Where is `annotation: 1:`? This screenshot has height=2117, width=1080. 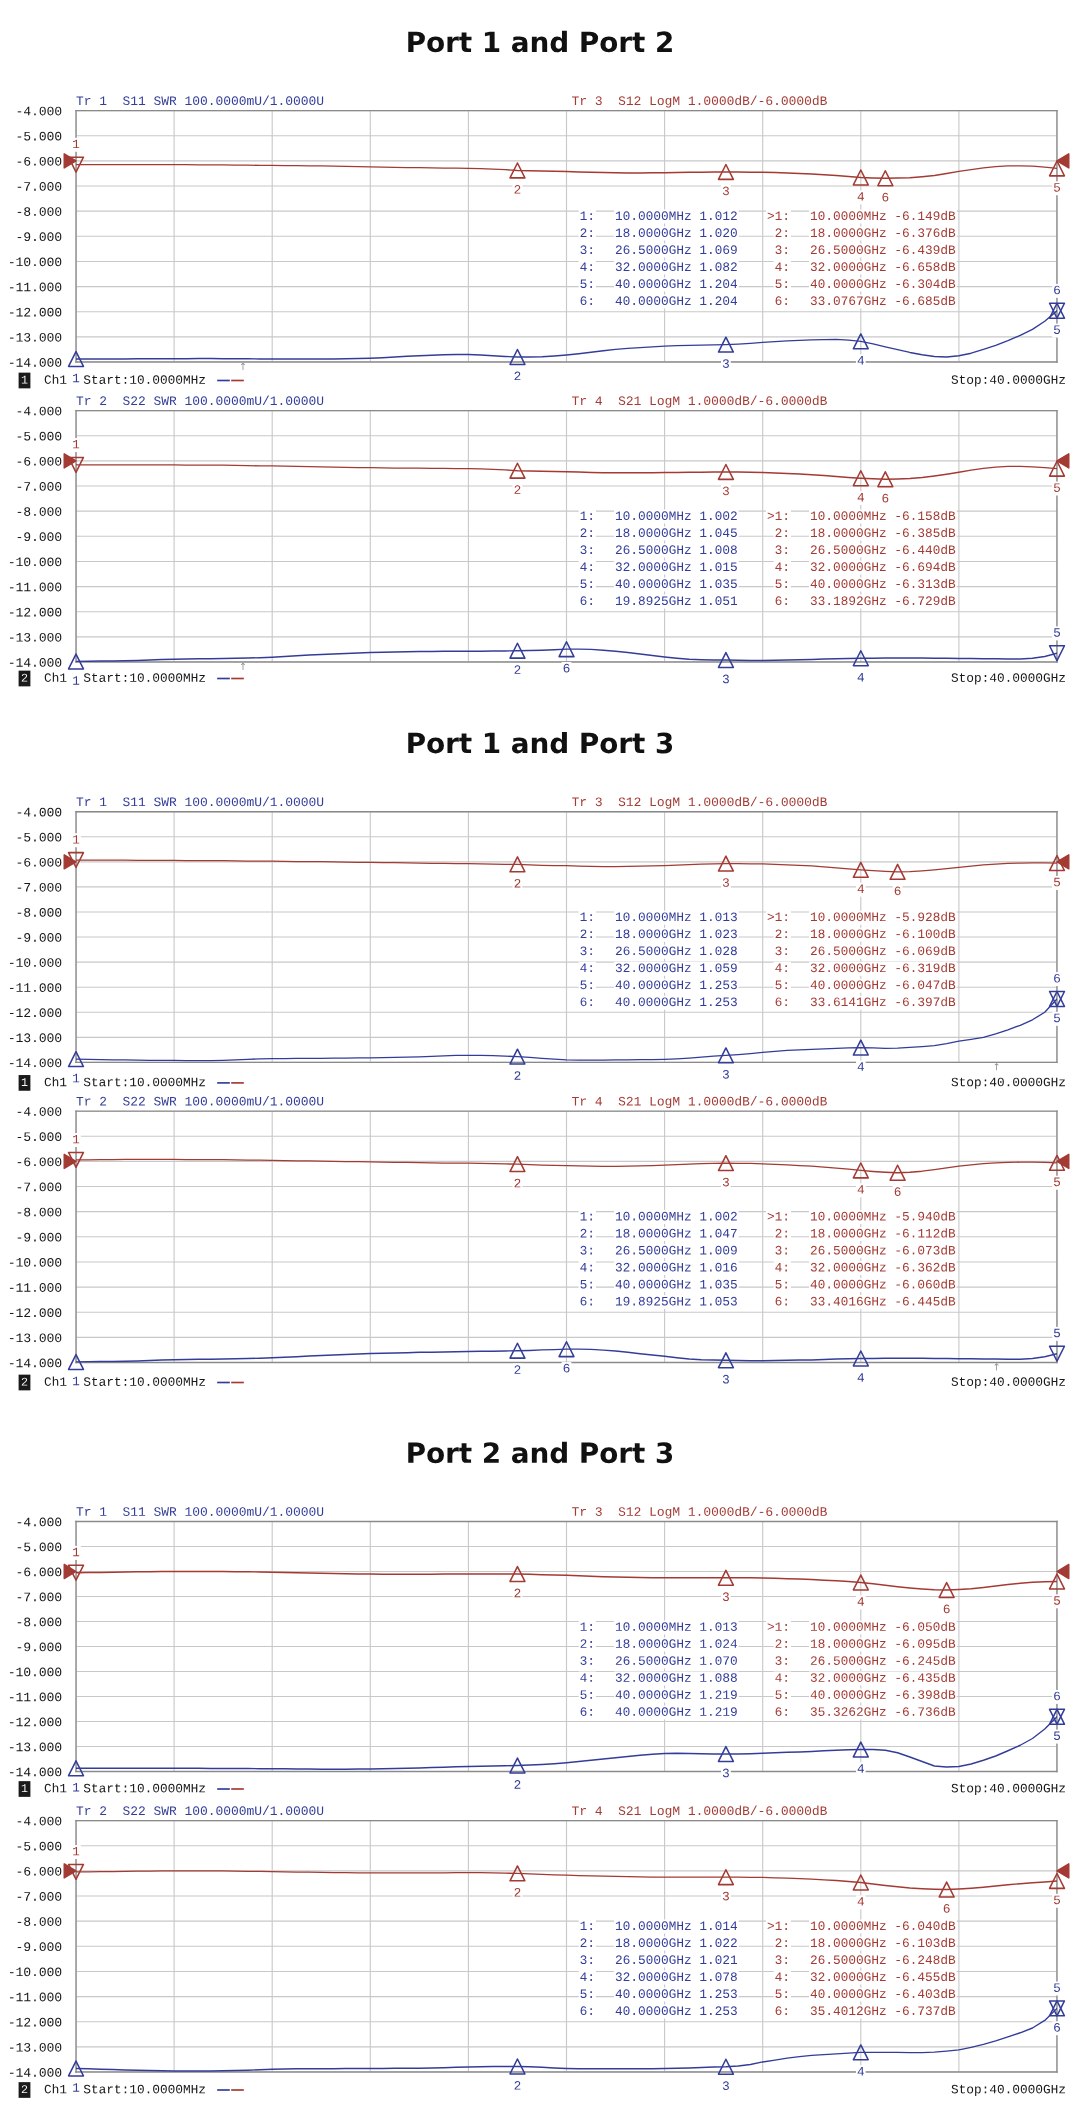
annotation: 1: is located at coordinates (586, 1216).